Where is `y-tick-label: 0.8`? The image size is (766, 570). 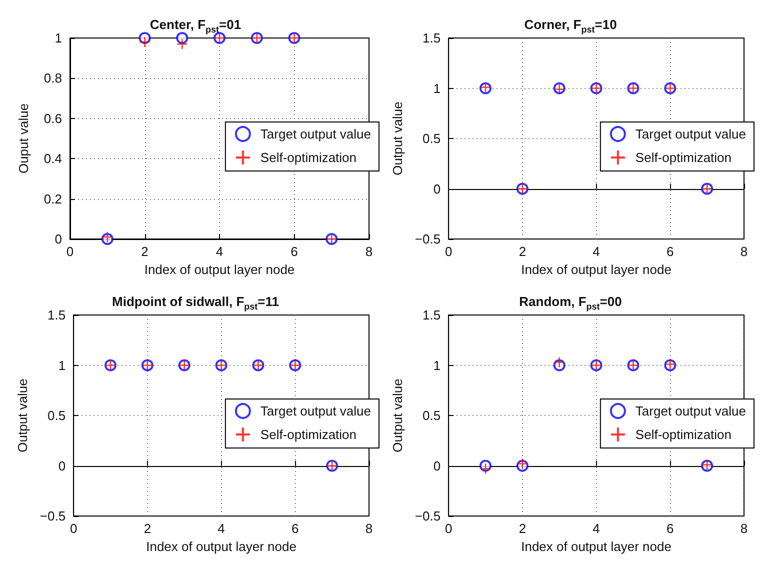 y-tick-label: 0.8 is located at coordinates (53, 78).